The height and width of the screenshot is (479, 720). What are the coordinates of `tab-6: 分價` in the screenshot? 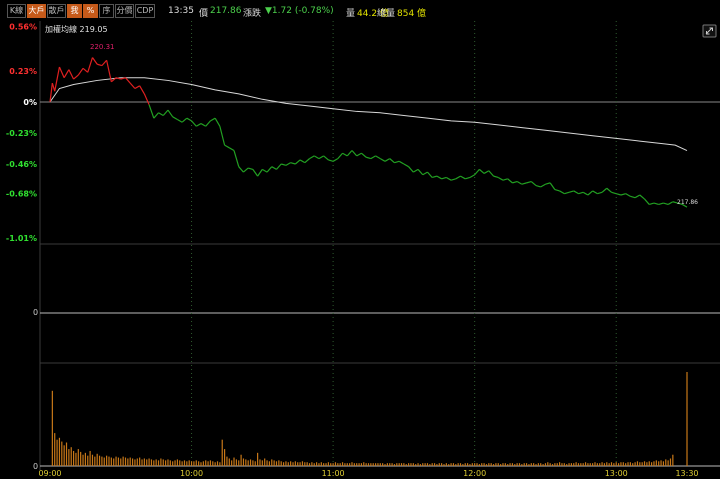 It's located at (124, 11).